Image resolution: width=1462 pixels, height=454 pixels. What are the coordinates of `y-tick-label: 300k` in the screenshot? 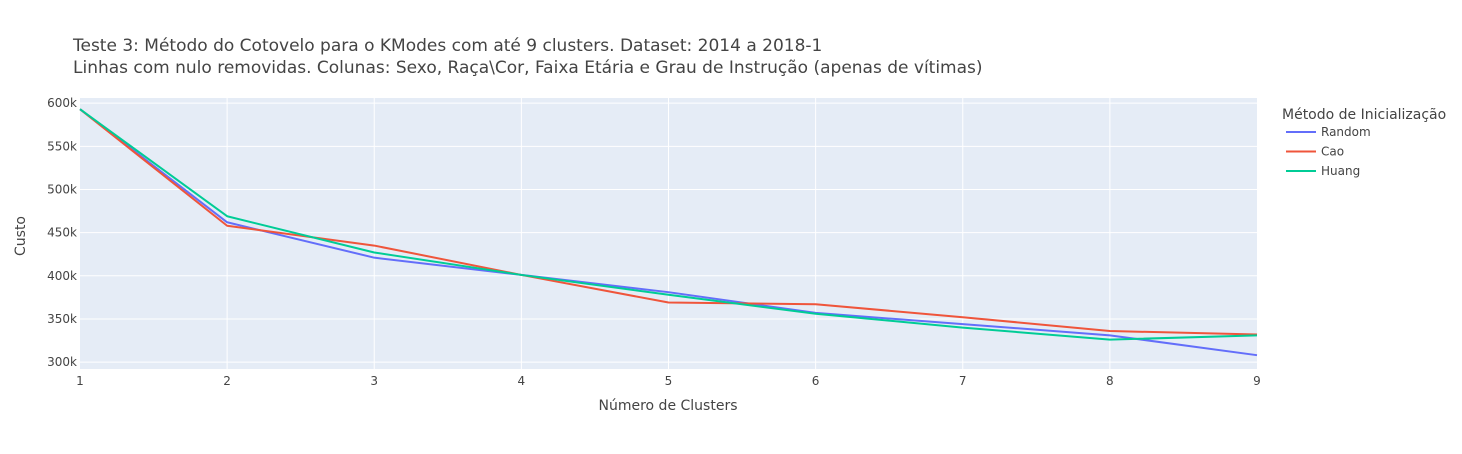 It's located at (62, 362).